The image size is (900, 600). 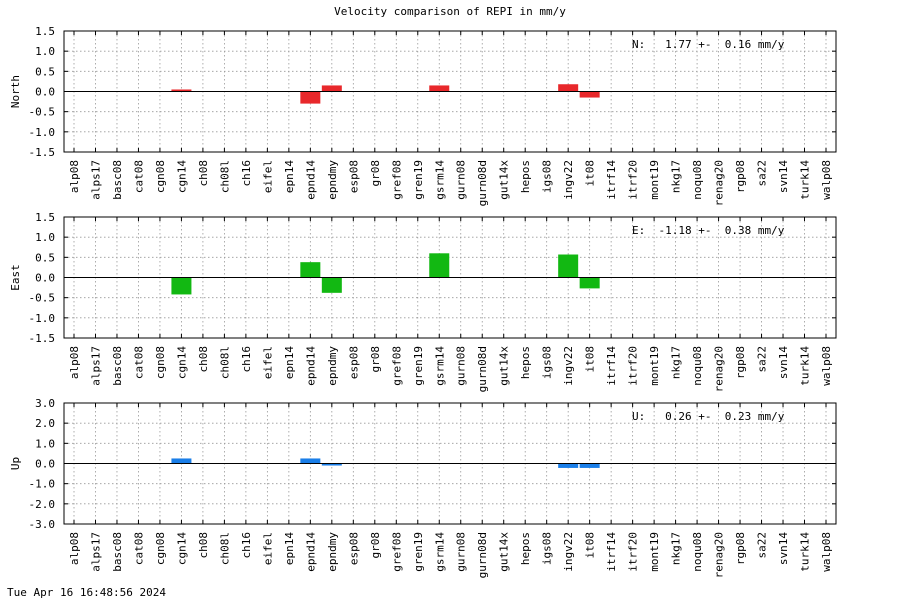 What do you see at coordinates (86, 592) in the screenshot?
I see `timestamp-footer: Tue Apr 16 16:48:56 2024` at bounding box center [86, 592].